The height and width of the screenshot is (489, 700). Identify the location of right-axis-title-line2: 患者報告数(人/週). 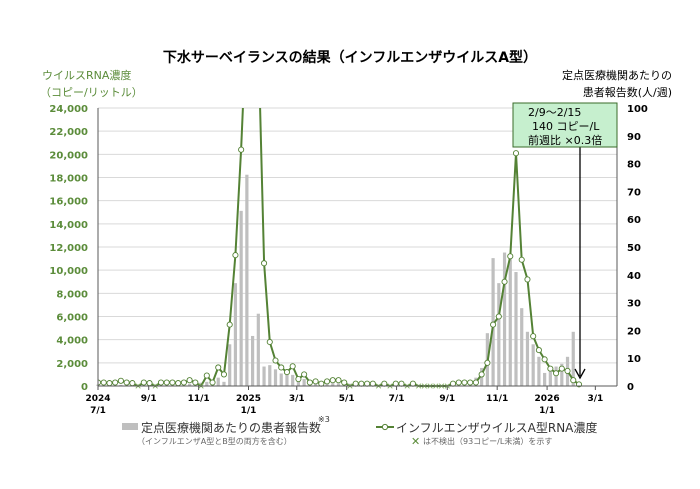
(627, 92).